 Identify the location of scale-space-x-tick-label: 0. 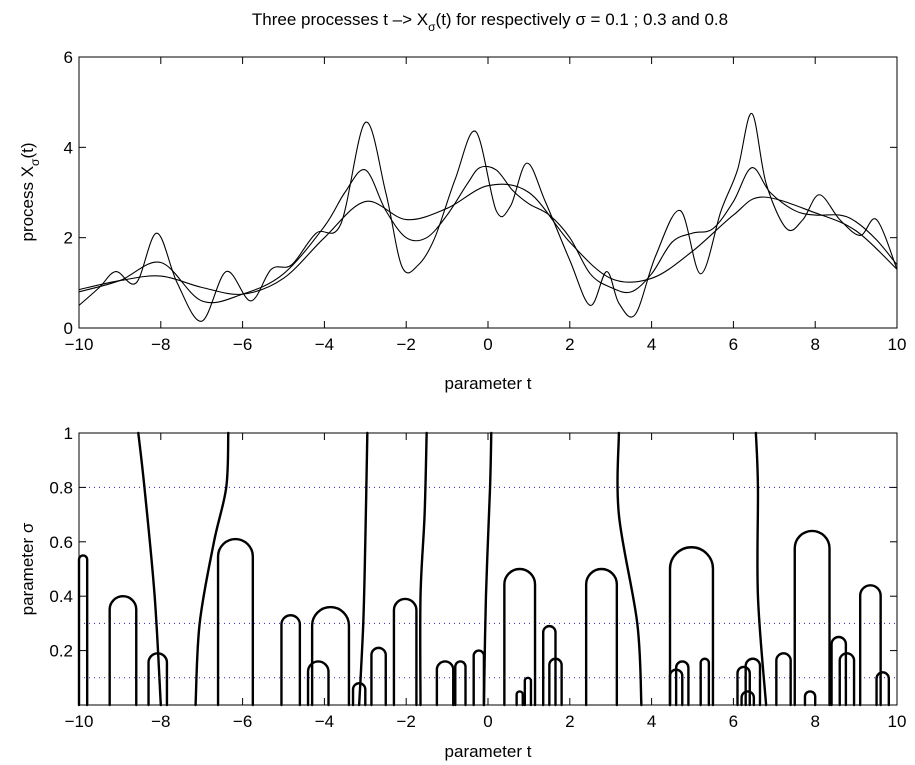
(487, 721).